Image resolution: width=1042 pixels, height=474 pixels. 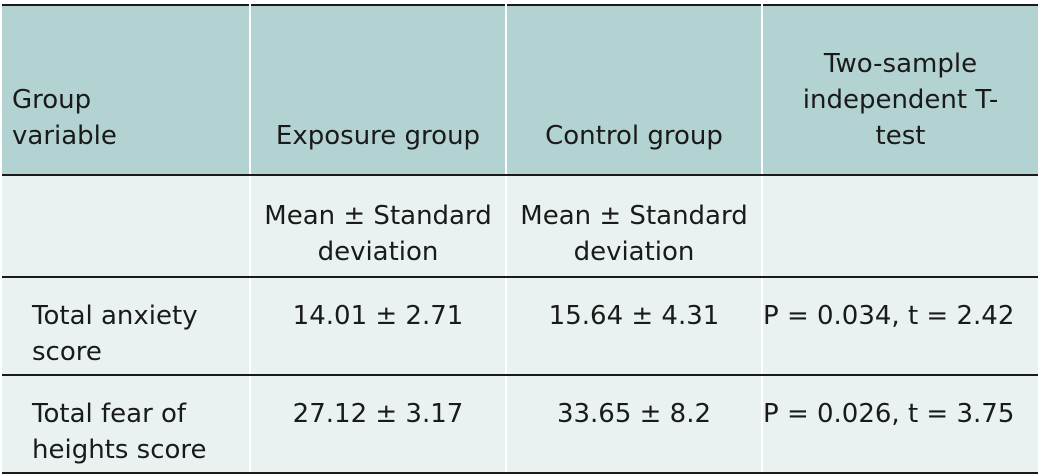 What do you see at coordinates (378, 234) in the screenshot?
I see `subheader-exposure-text: Mean ± Standard deviation` at bounding box center [378, 234].